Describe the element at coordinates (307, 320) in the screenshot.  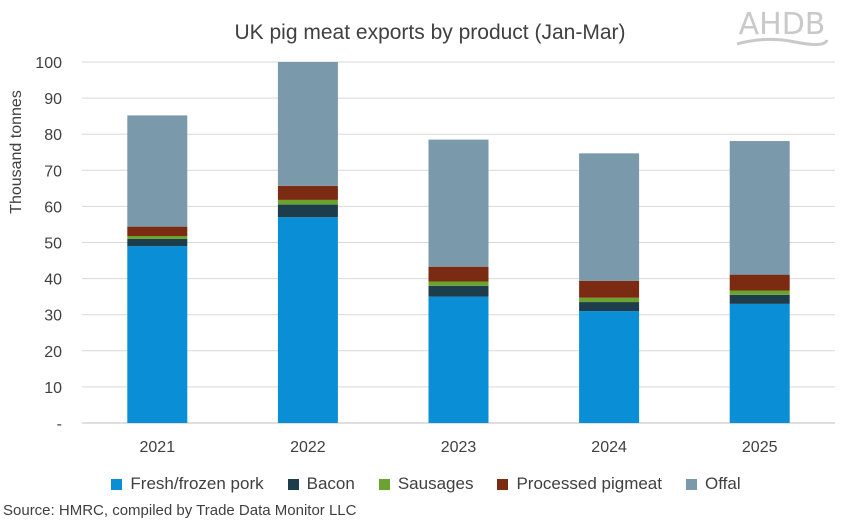
I see `bar-segment-fresh-frozen-pork-2022` at that location.